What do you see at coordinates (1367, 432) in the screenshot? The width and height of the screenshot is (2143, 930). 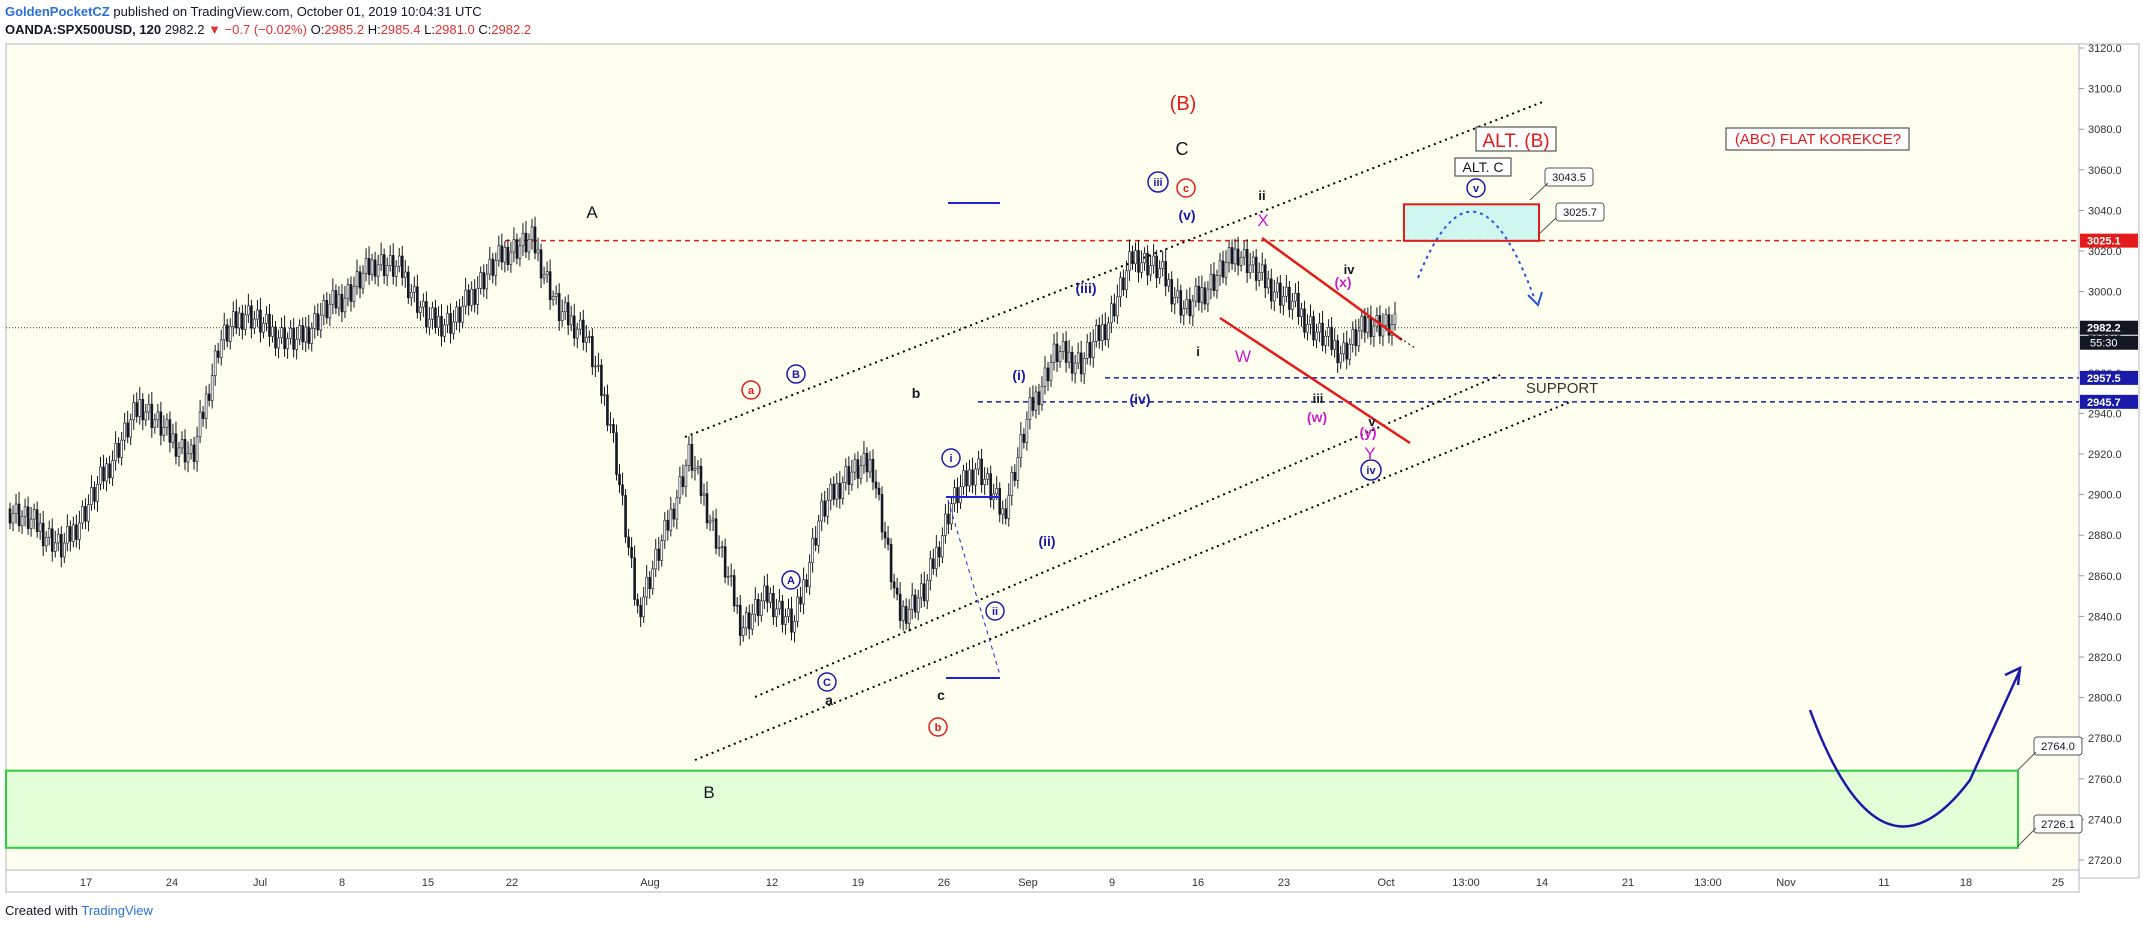 I see `wave-label-y-paren: (y)` at bounding box center [1367, 432].